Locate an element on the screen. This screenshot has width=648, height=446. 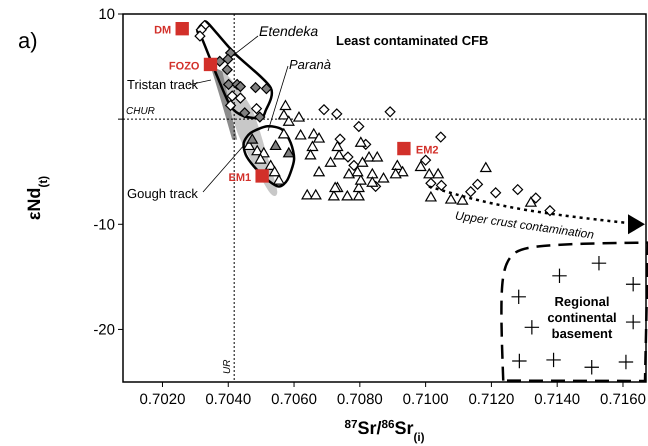
x-tick-label: 0.7080 is located at coordinates (359, 399).